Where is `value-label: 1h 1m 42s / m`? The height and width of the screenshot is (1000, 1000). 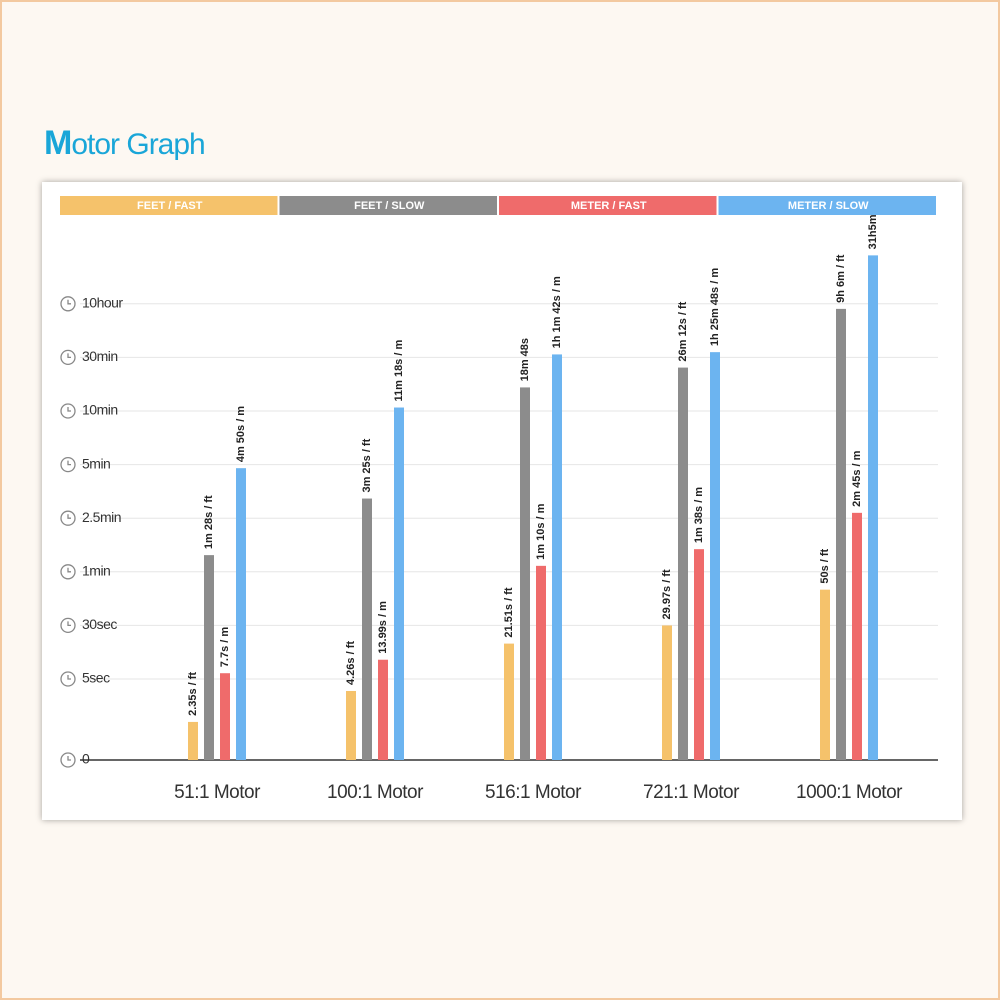
value-label: 1h 1m 42s / m is located at coordinates (557, 312).